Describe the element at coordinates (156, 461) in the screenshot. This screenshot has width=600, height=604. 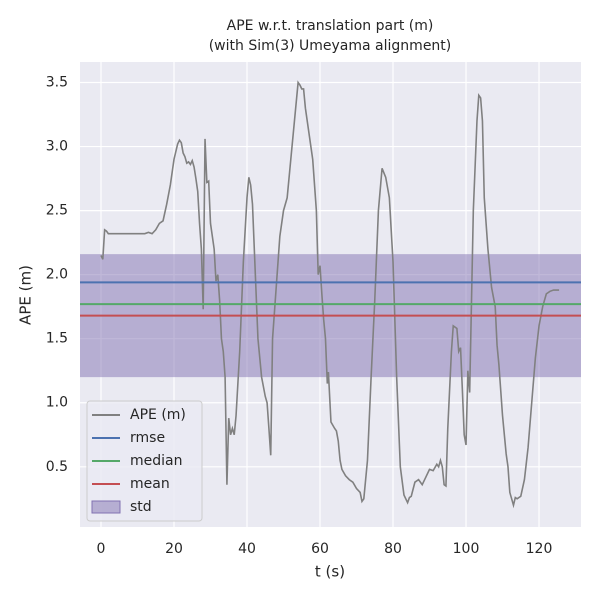
I see `legend-label: median` at that location.